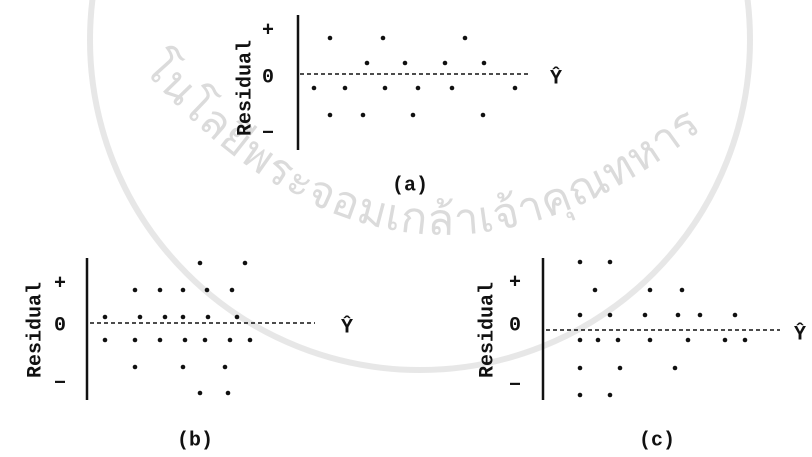 The image size is (812, 457). What do you see at coordinates (195, 440) in the screenshot?
I see `panel-label: (b)` at bounding box center [195, 440].